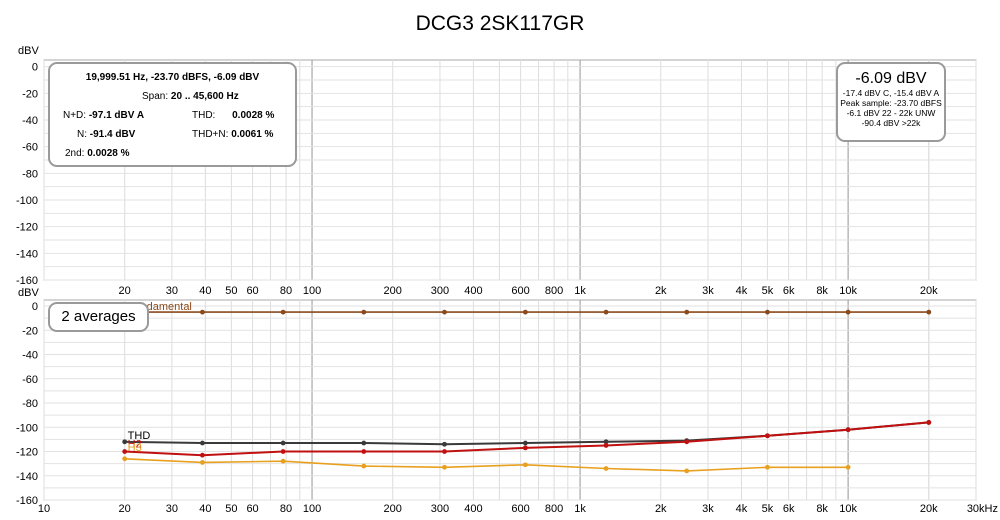 The image size is (1000, 520). What do you see at coordinates (891, 103) in the screenshot?
I see `level-line-2: Peak sample: -23.70 dBFS` at bounding box center [891, 103].